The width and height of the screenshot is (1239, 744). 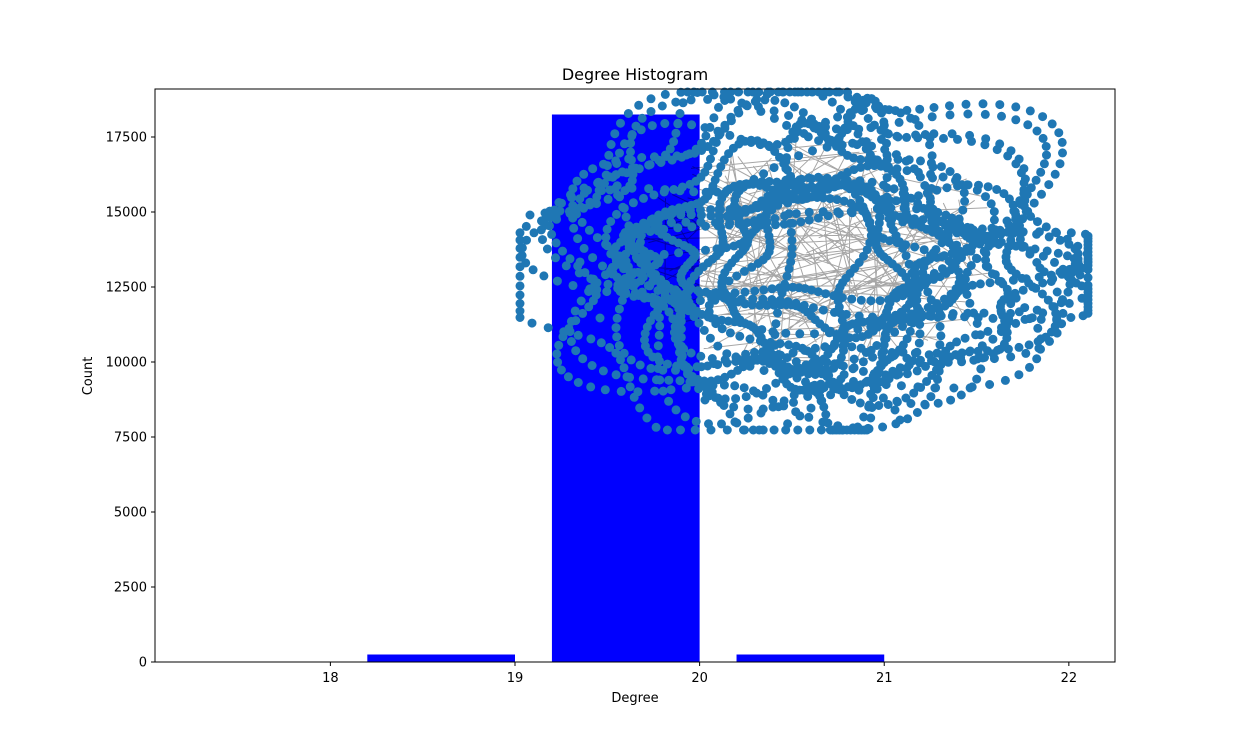 What do you see at coordinates (634, 698) in the screenshot?
I see `x-axis-label: Degree` at bounding box center [634, 698].